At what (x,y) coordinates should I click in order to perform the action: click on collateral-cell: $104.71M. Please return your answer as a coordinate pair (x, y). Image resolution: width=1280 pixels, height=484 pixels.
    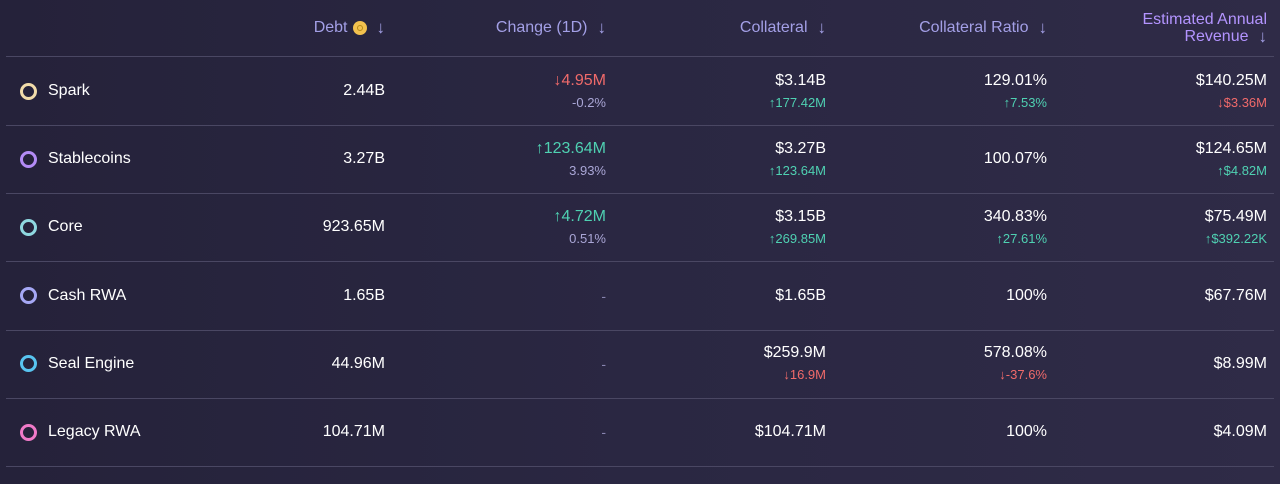
    Looking at the image, I should click on (790, 432).